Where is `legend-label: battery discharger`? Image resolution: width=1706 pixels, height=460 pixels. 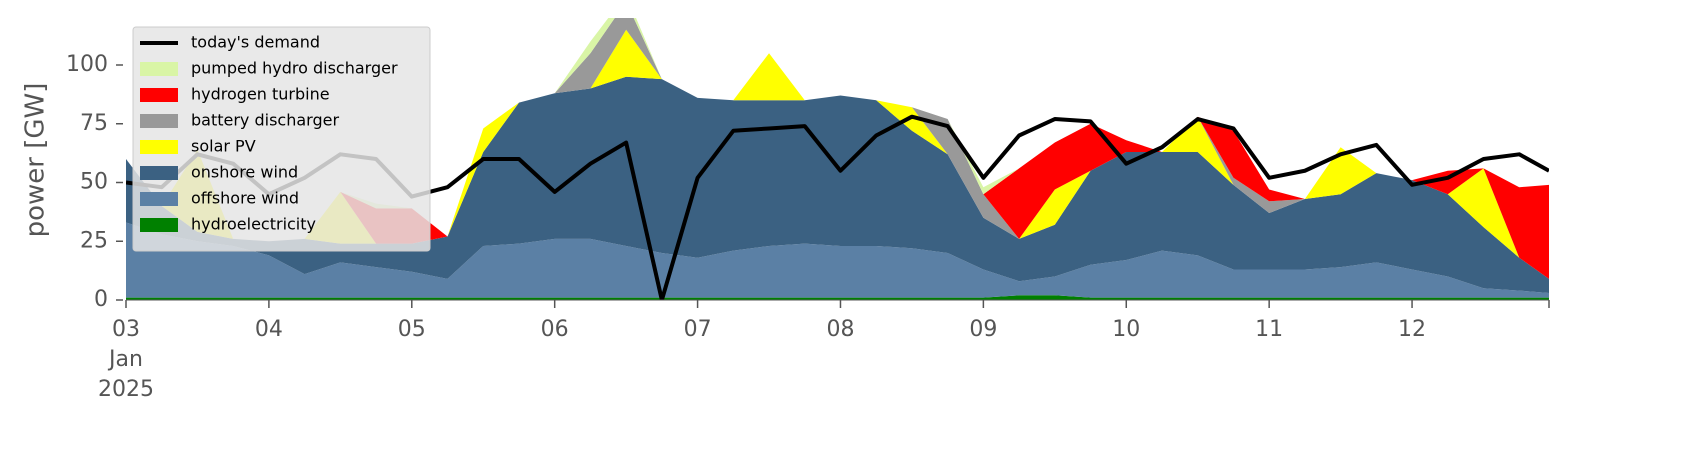
legend-label: battery discharger is located at coordinates (265, 120).